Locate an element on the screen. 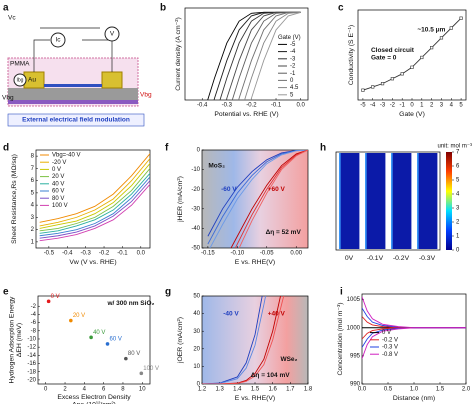  legend-label: -3 is located at coordinates (293, 59).